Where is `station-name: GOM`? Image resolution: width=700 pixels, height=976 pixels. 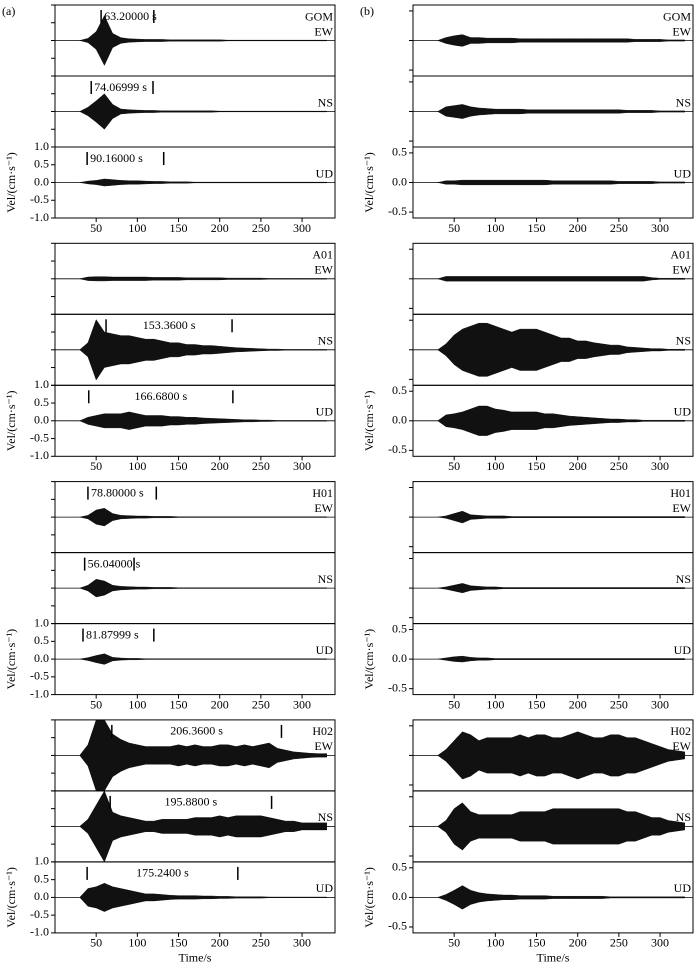
station-name: GOM is located at coordinates (319, 16).